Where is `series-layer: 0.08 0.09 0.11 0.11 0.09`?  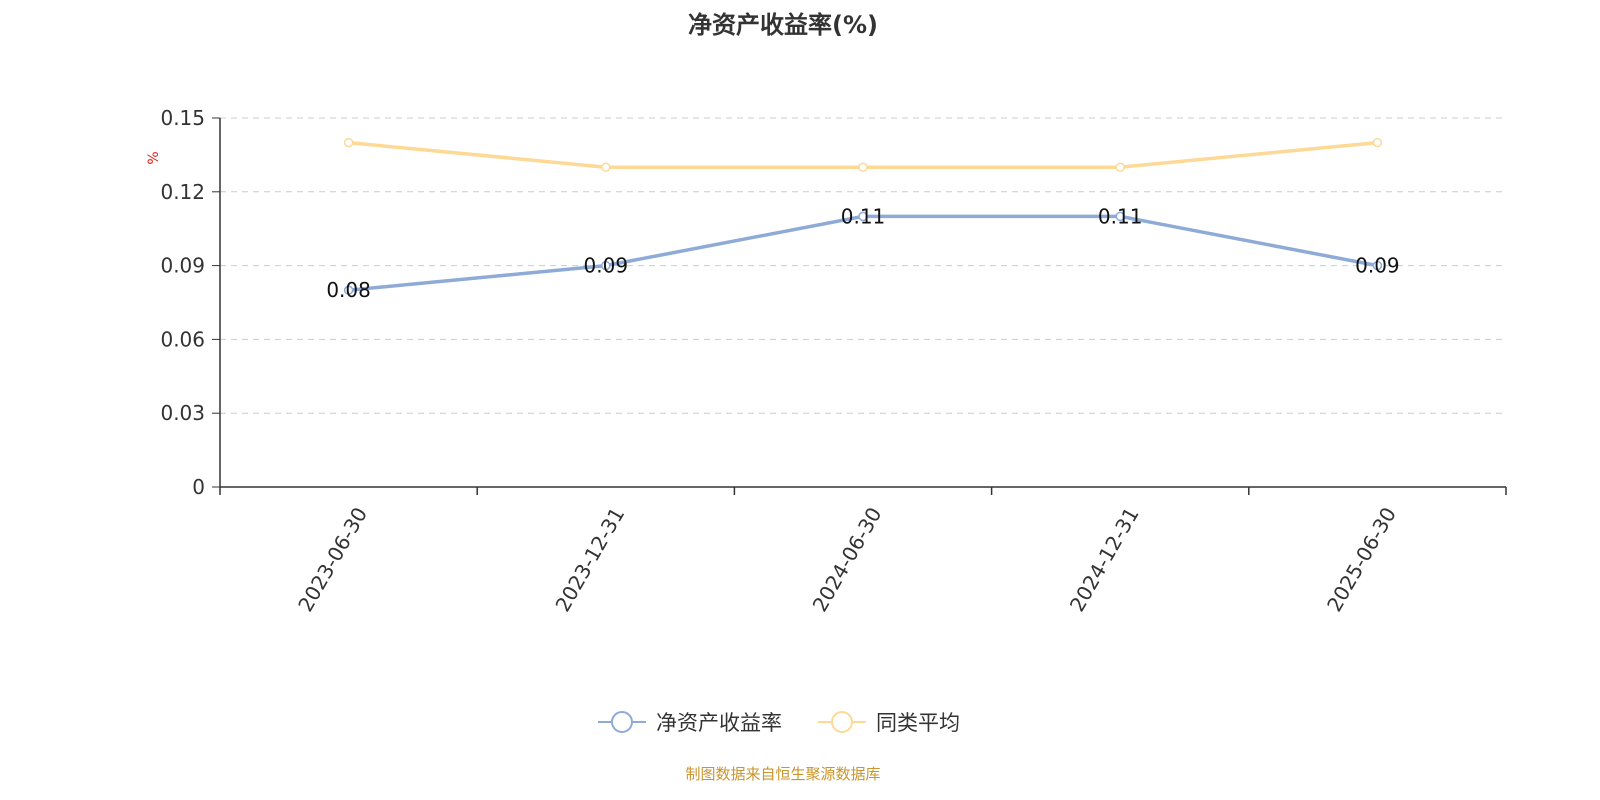 series-layer: 0.08 0.09 0.11 0.11 0.09 is located at coordinates (863, 219).